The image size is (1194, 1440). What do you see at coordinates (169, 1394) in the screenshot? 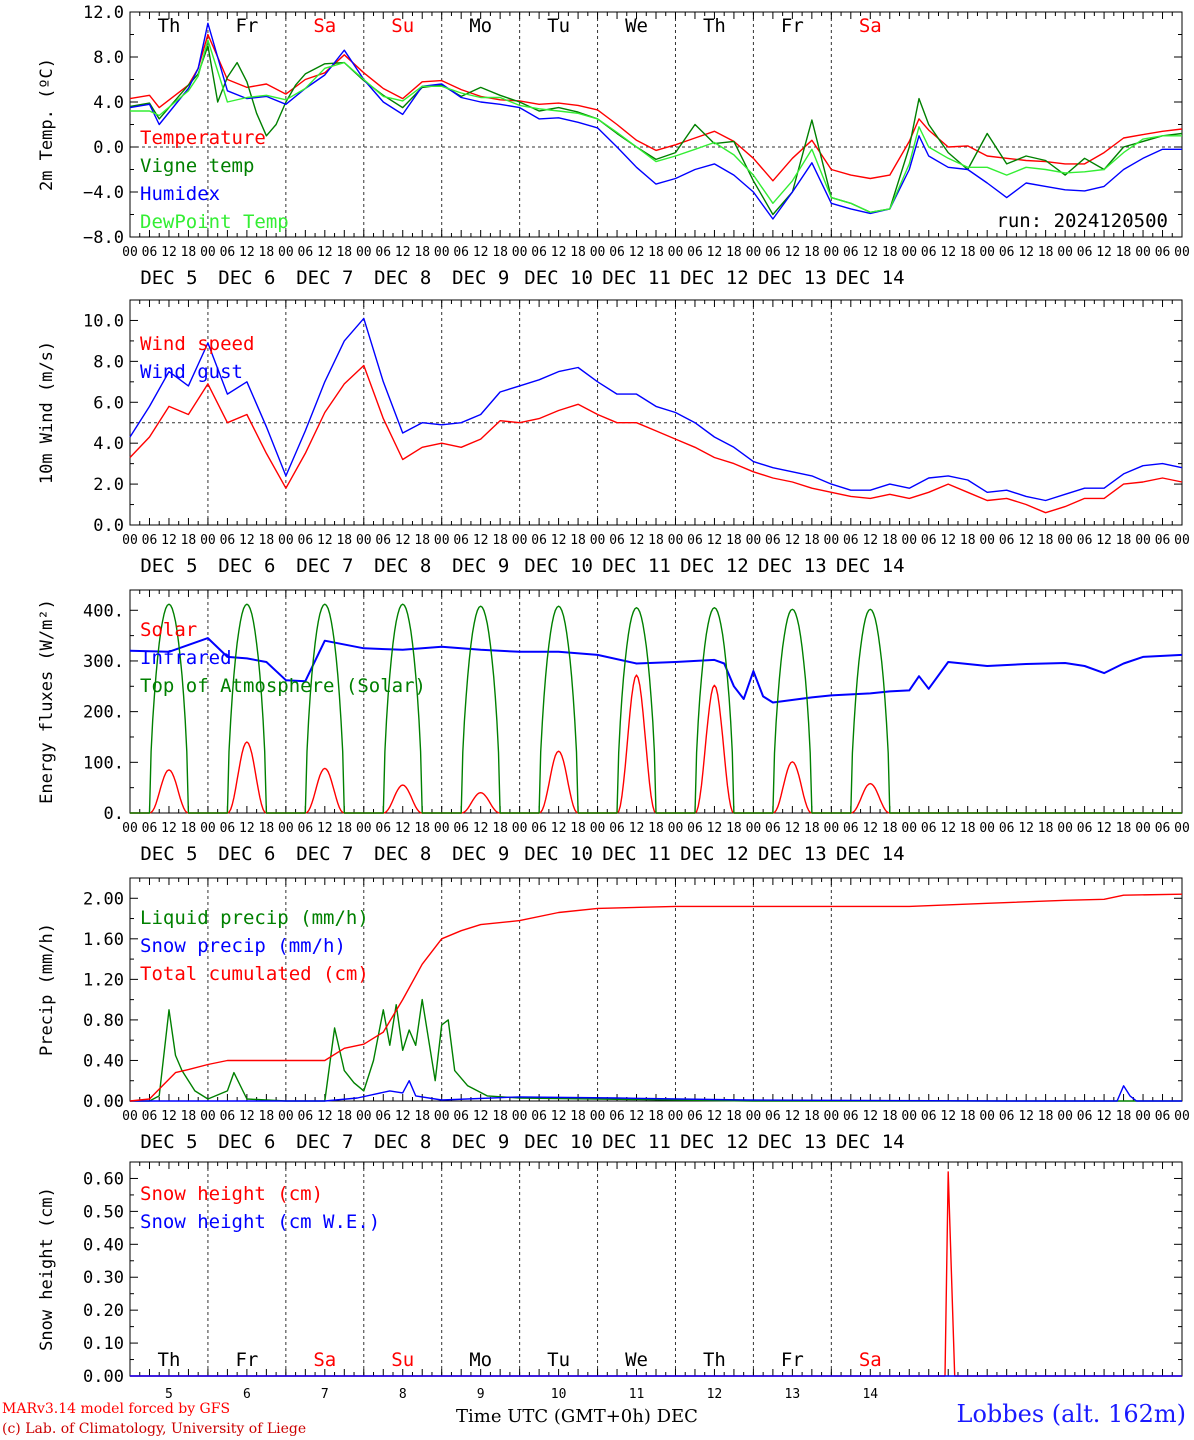
I see `date-number-label: 5` at bounding box center [169, 1394].